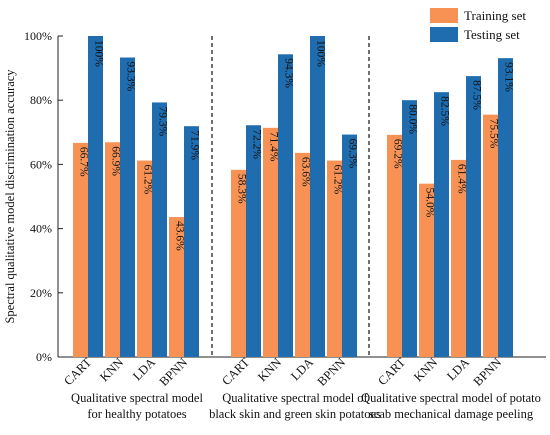 Image resolution: width=550 pixels, height=435 pixels. I want to click on training-value-label: 61.4%, so click(462, 179).